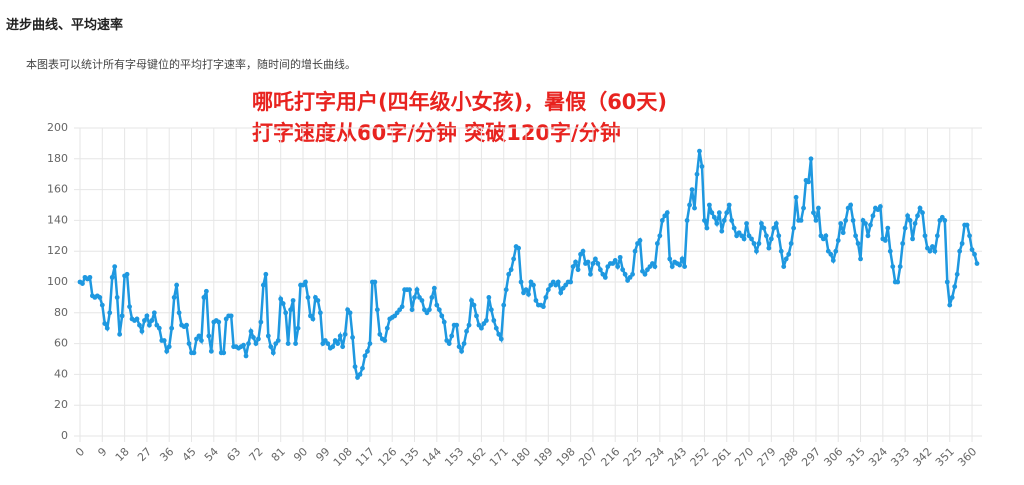 The image size is (1024, 485). I want to click on x-tick-label: 45, so click(189, 454).